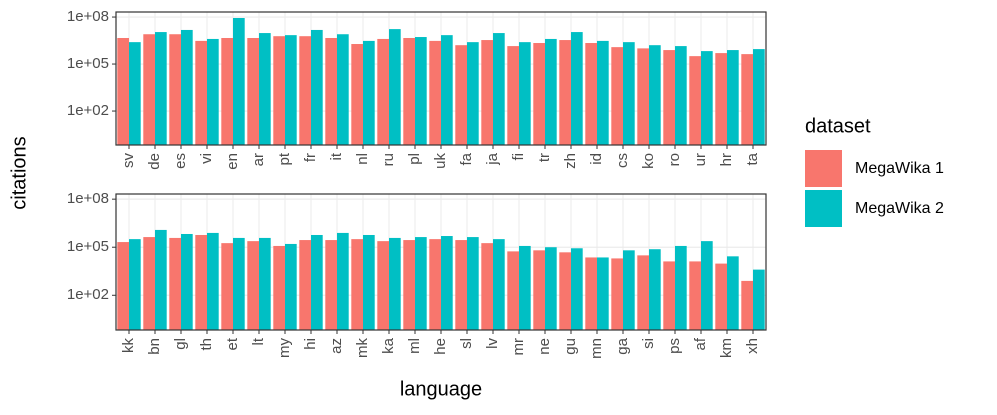 The width and height of the screenshot is (997, 415). I want to click on x-tick-label: ta, so click(752, 158).